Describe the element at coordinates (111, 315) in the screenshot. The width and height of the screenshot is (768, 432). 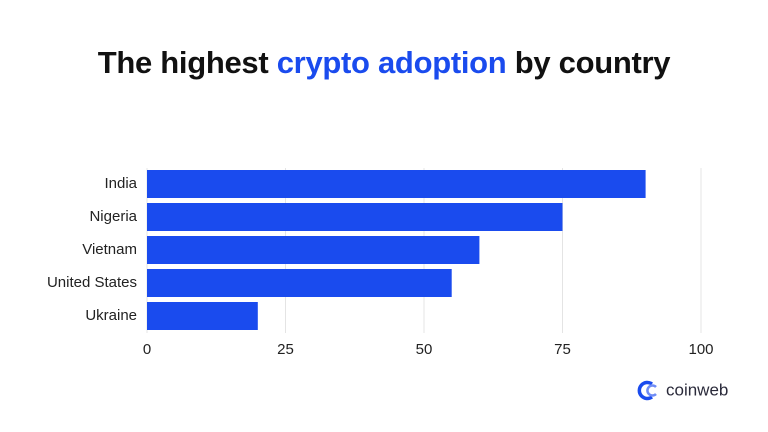
I see `y-tick-label: Ukraine` at that location.